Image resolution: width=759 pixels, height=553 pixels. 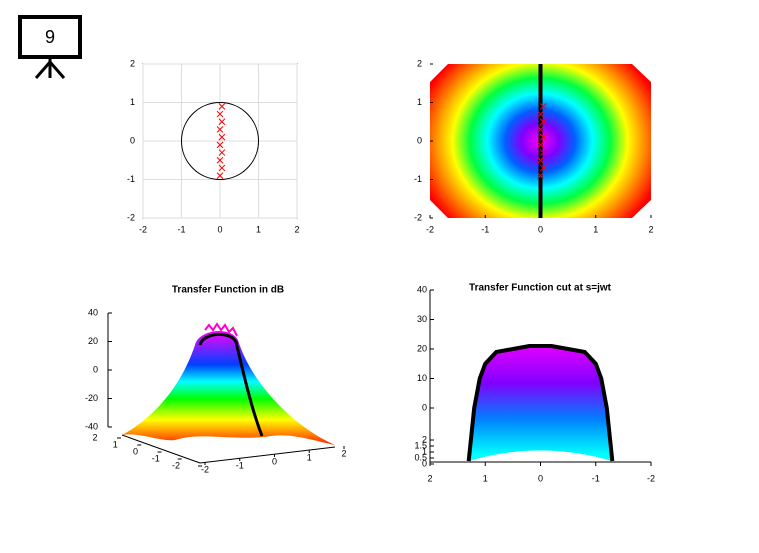 I want to click on cut-surface, so click(x=540, y=404).